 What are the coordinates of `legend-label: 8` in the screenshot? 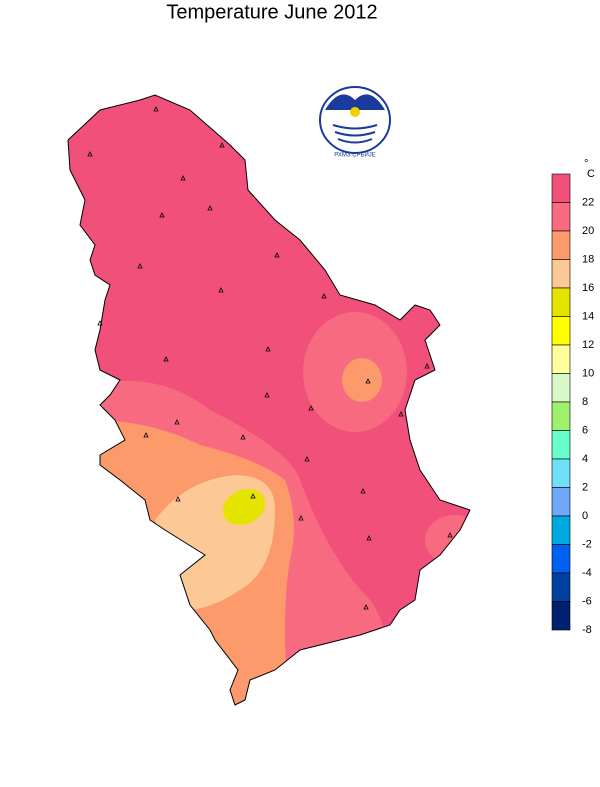 It's located at (585, 402).